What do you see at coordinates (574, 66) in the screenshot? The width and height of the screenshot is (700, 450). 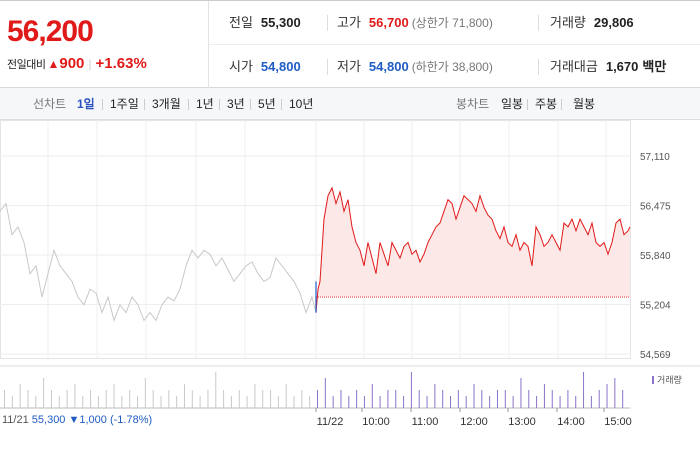 I see `amount-label: 거래대금` at bounding box center [574, 66].